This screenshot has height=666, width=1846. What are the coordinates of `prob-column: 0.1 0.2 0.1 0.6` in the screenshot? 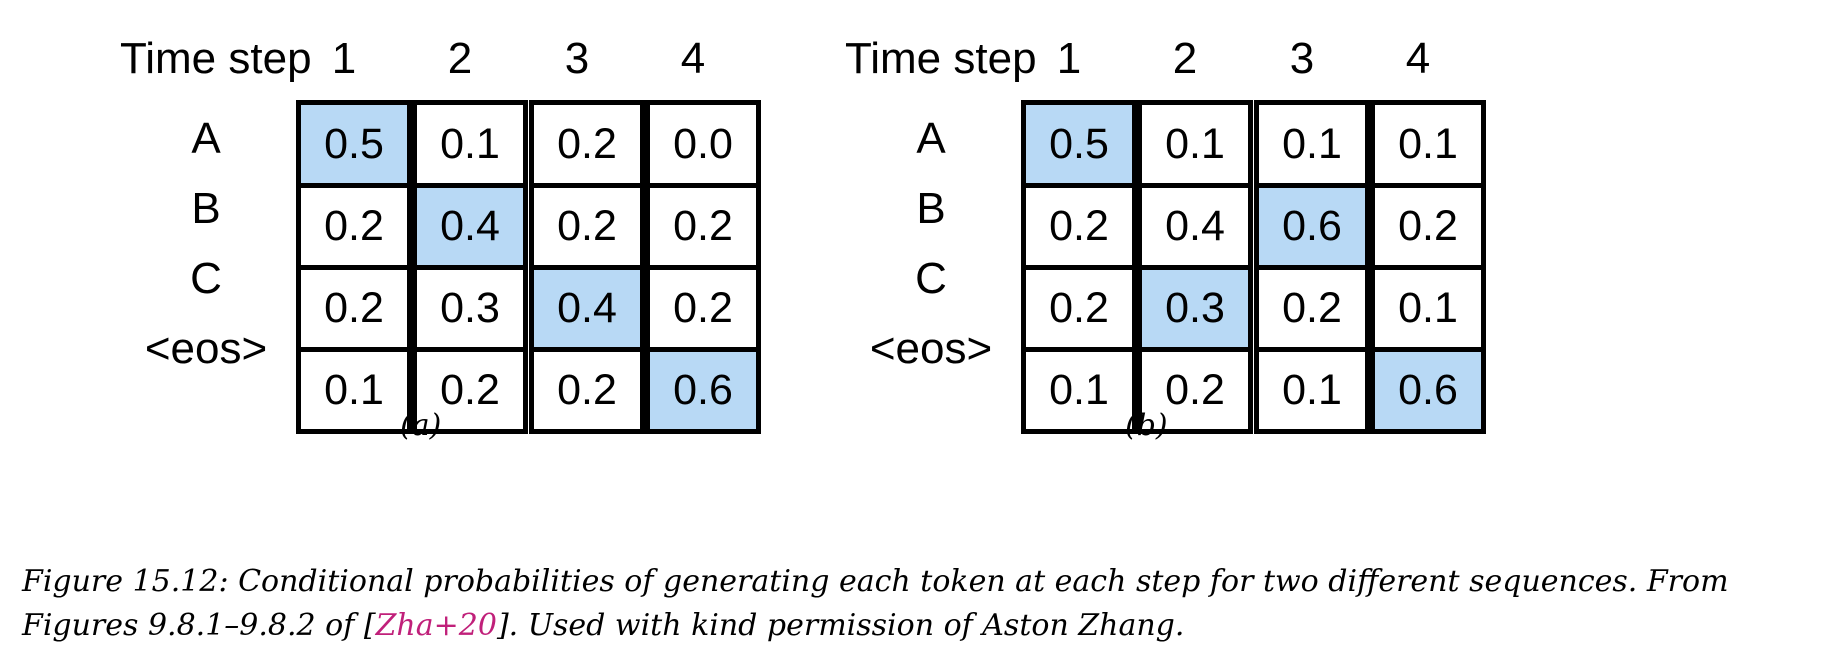 It's located at (1428, 267).